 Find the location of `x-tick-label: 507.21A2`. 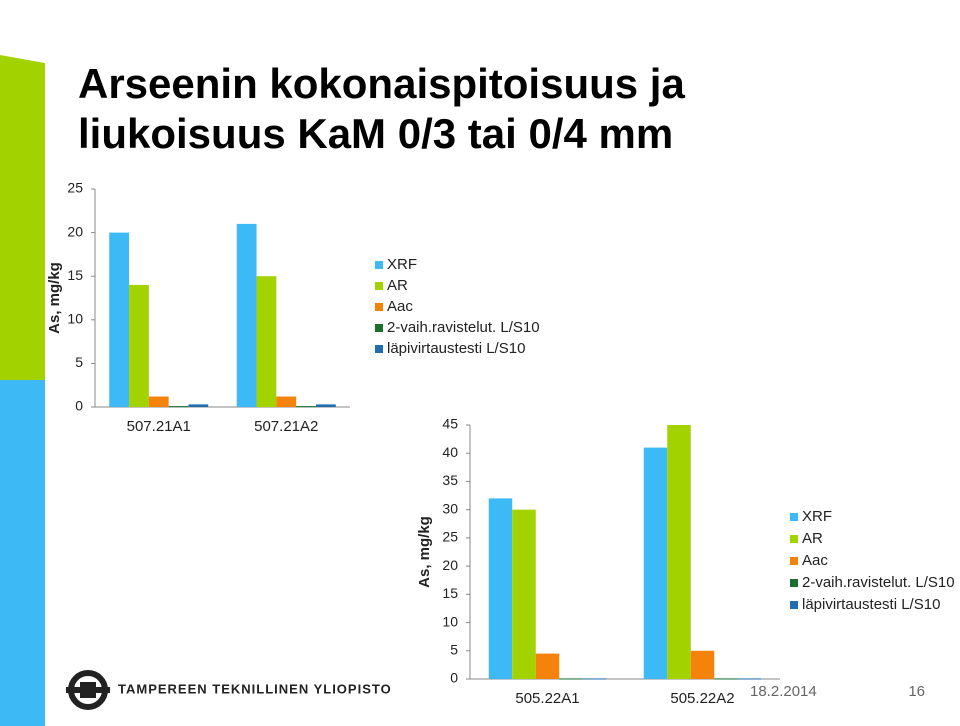

x-tick-label: 507.21A2 is located at coordinates (286, 426).